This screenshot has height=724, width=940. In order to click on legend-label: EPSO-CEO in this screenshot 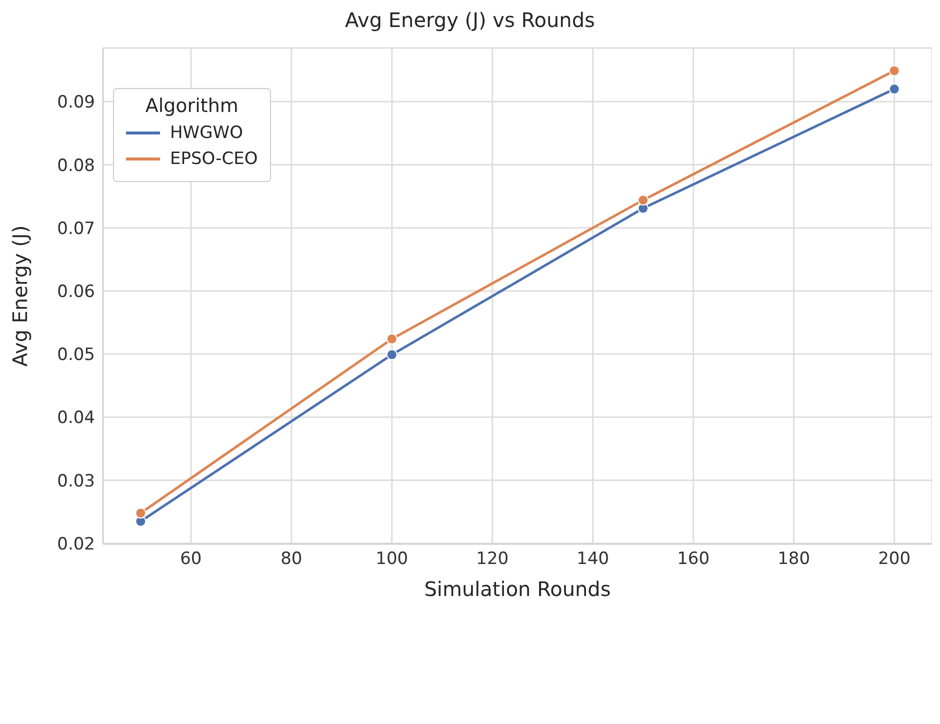, I will do `click(213, 159)`.